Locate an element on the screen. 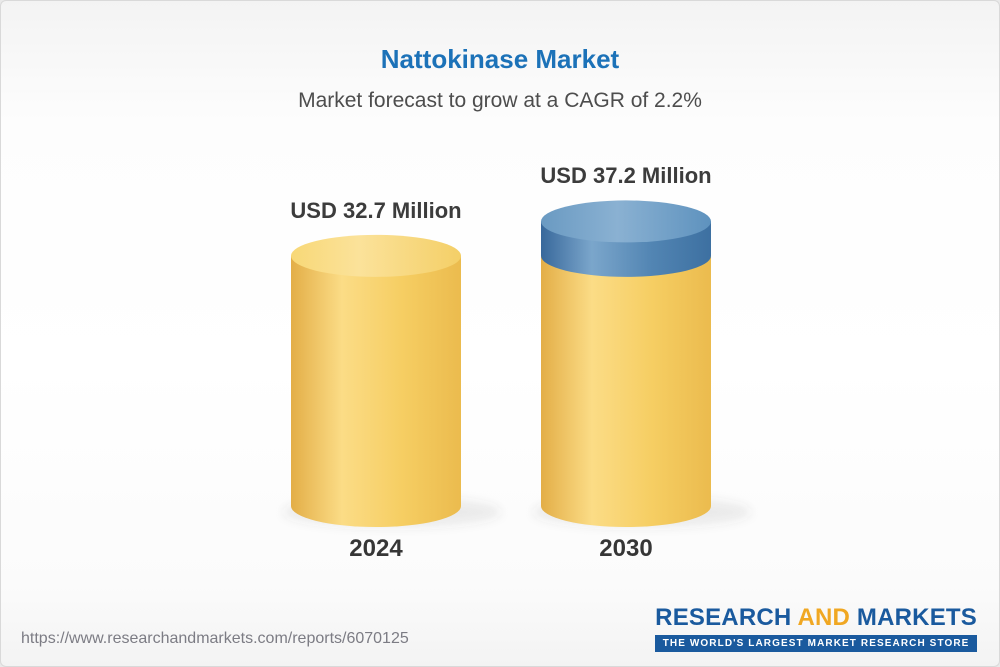 Image resolution: width=1000 pixels, height=667 pixels. value-label-2024: USD 32.7 Million is located at coordinates (376, 210).